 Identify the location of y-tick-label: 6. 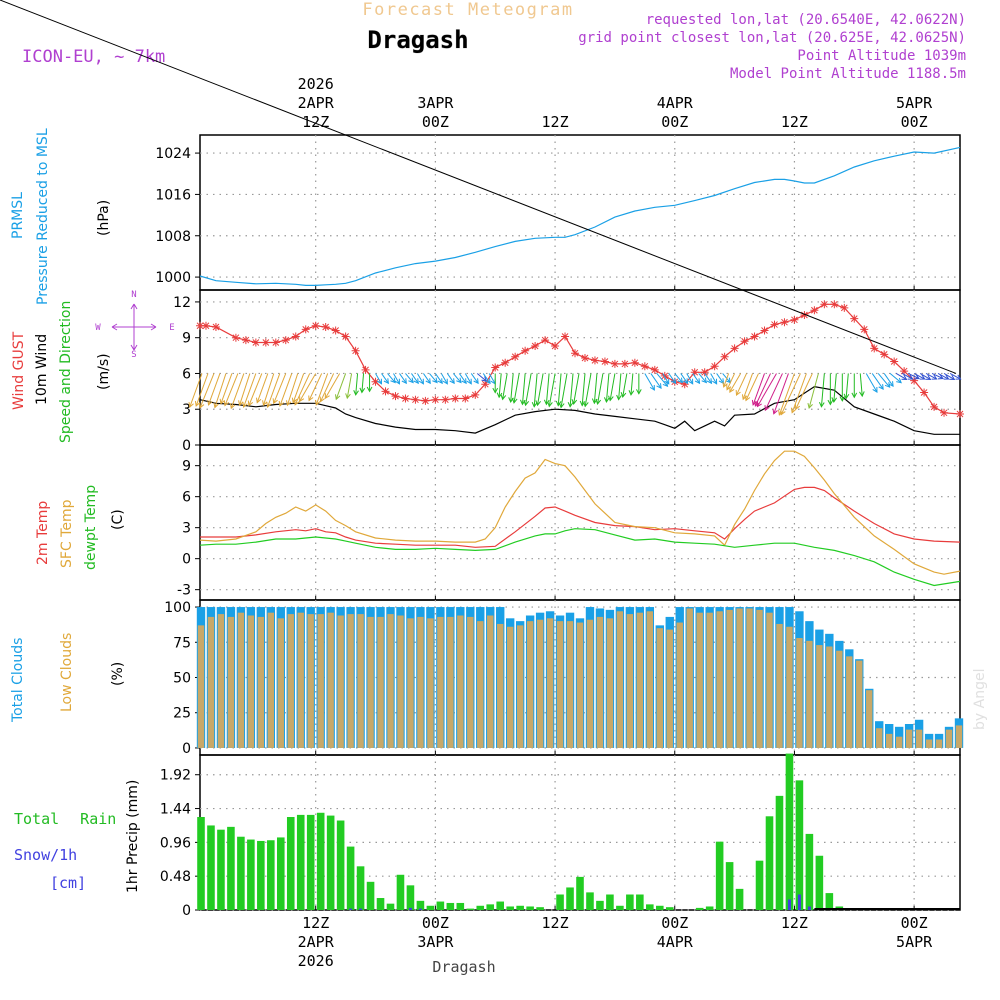
(186, 374).